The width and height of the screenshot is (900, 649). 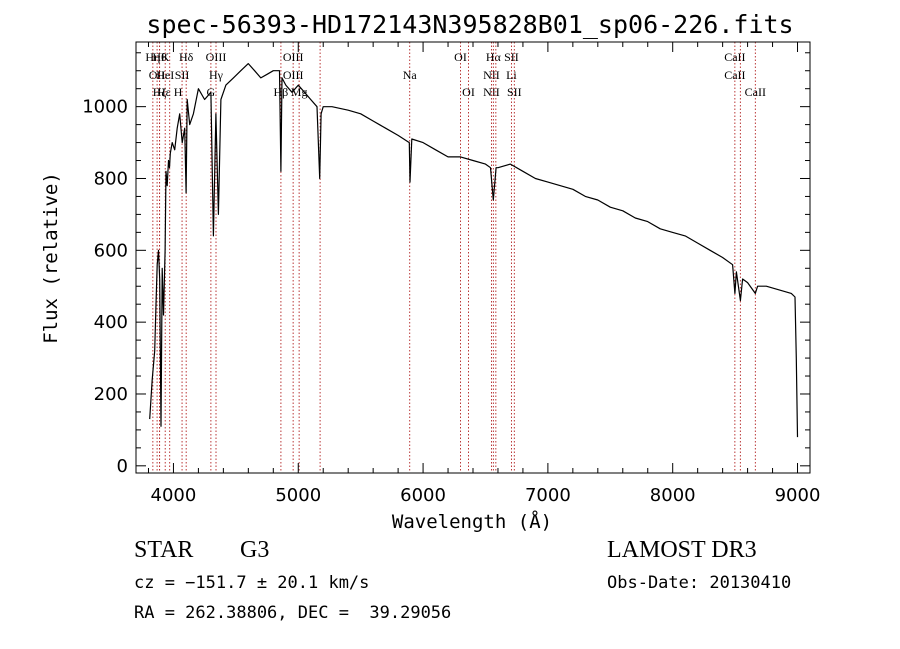 What do you see at coordinates (159, 57) in the screenshot?
I see `line-marker-label: Hθ` at bounding box center [159, 57].